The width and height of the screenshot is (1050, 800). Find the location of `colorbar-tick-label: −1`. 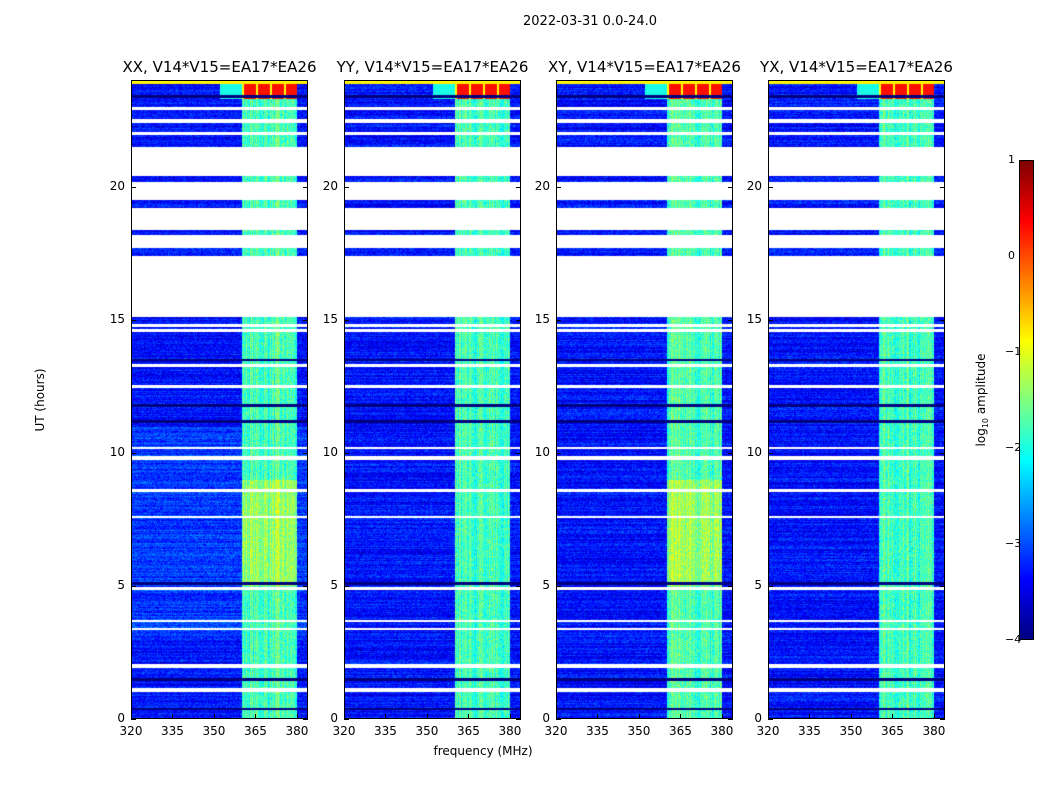

colorbar-tick-label: −1 is located at coordinates (1013, 351).